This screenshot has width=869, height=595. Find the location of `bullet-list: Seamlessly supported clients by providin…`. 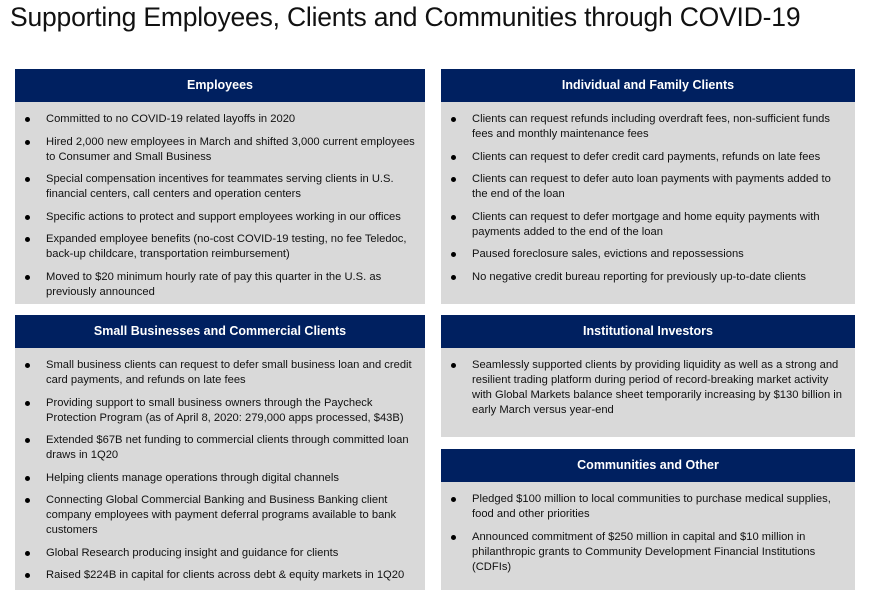

bullet-list: Seamlessly supported clients by providin… is located at coordinates (648, 383).